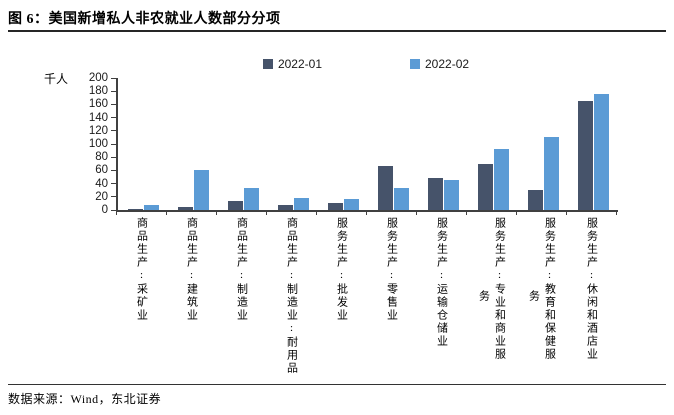  Describe the element at coordinates (337, 384) in the screenshot. I see `footer-divider` at that location.